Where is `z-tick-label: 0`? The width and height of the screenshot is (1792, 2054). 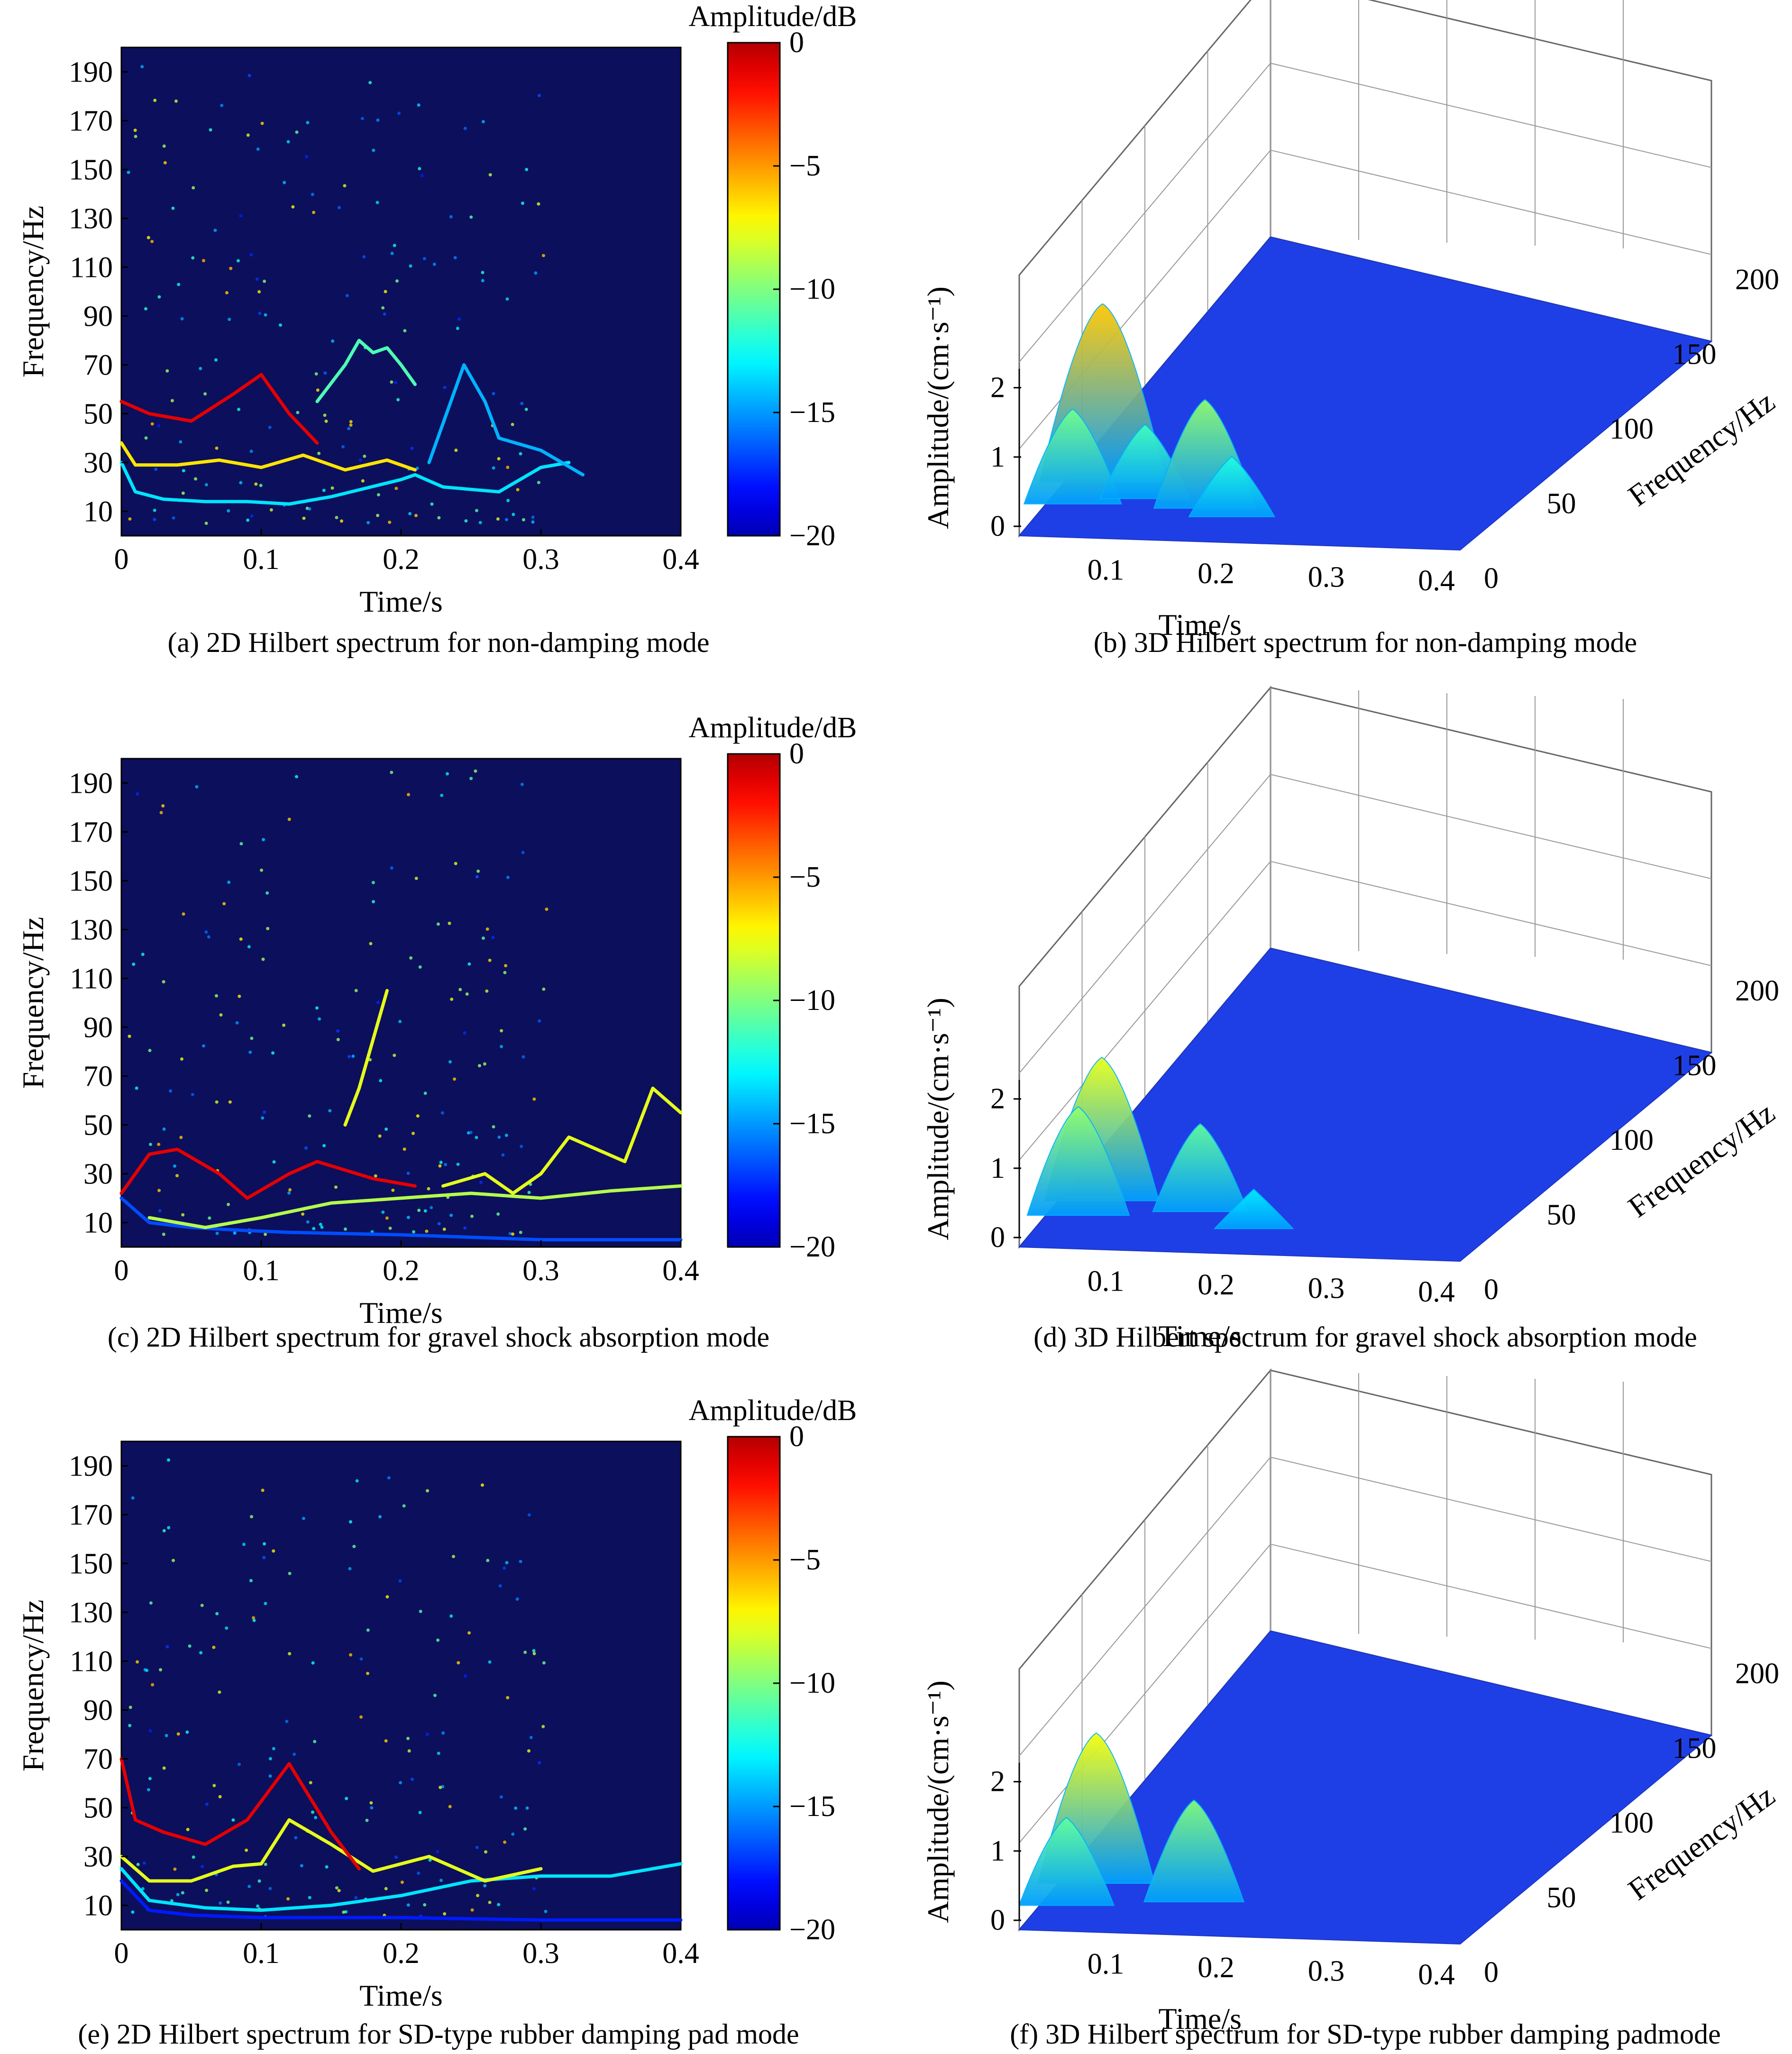
z-tick-label: 0 is located at coordinates (997, 1920).